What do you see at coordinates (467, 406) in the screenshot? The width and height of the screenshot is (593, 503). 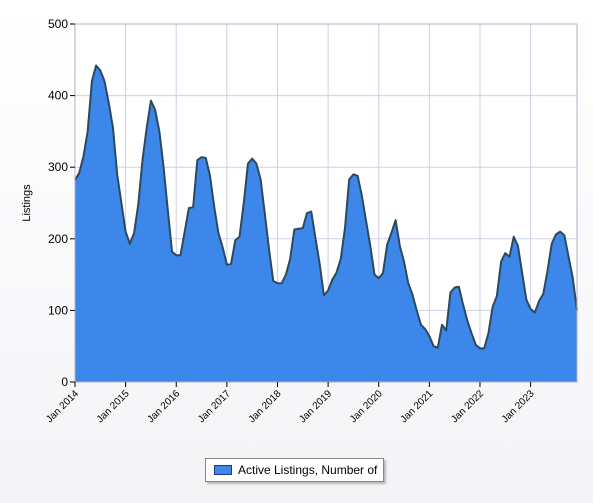 I see `x-tick-label: Jan 2022` at bounding box center [467, 406].